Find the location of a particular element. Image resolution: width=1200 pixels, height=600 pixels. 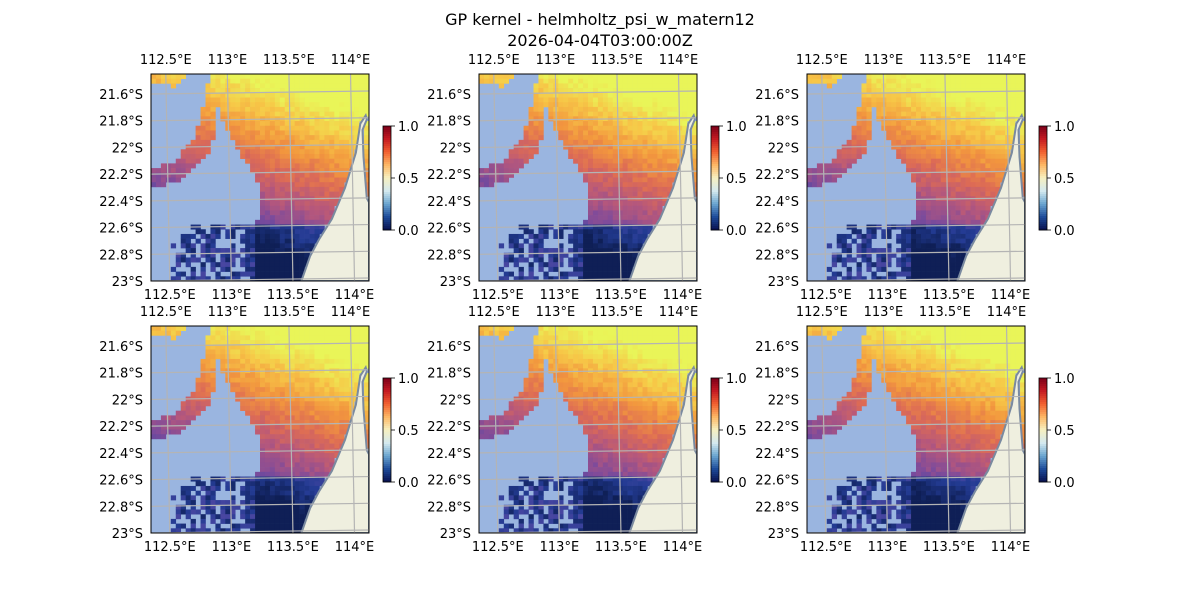

y-tick-label: 22.8°S is located at coordinates (777, 255).